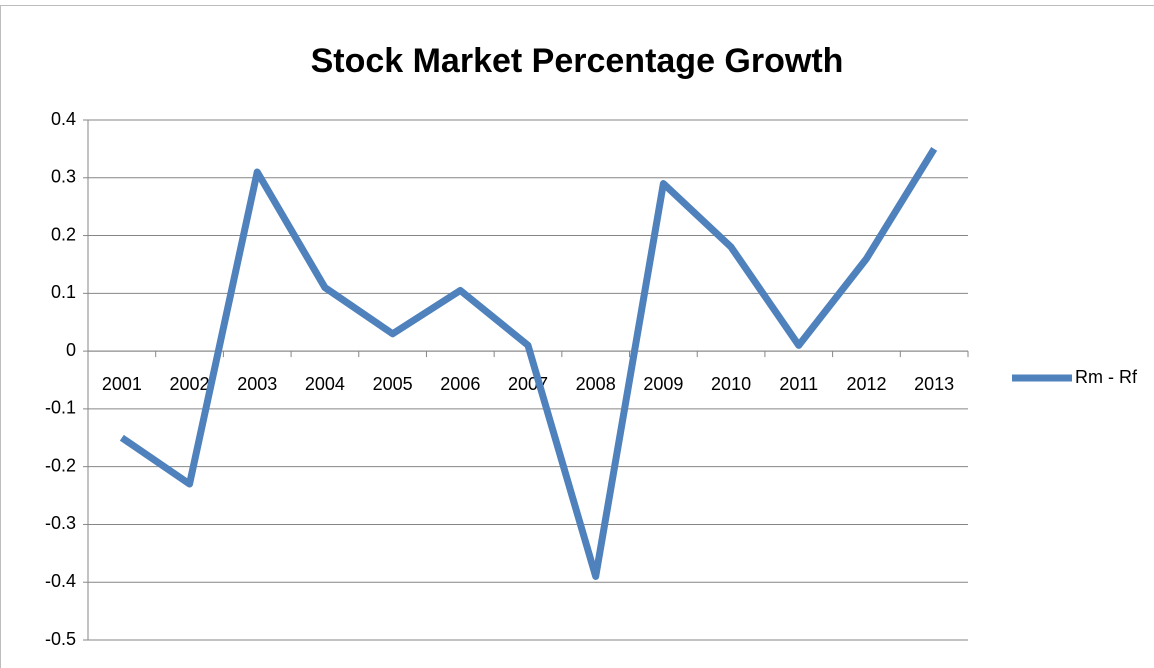 This screenshot has height=668, width=1154. What do you see at coordinates (122, 384) in the screenshot?
I see `x-tick-label: 2001` at bounding box center [122, 384].